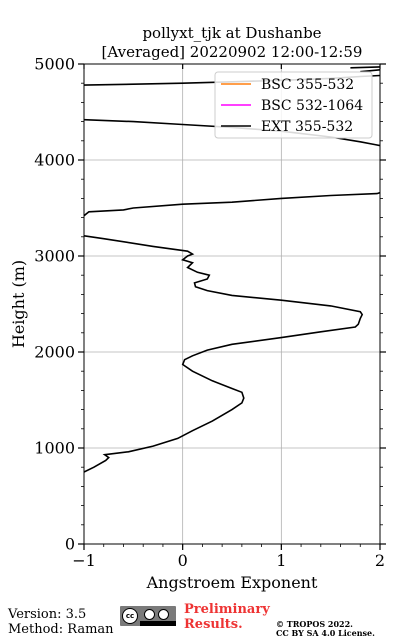  Describe the element at coordinates (213, 624) in the screenshot. I see `preliminary-line-2: Results.` at that location.